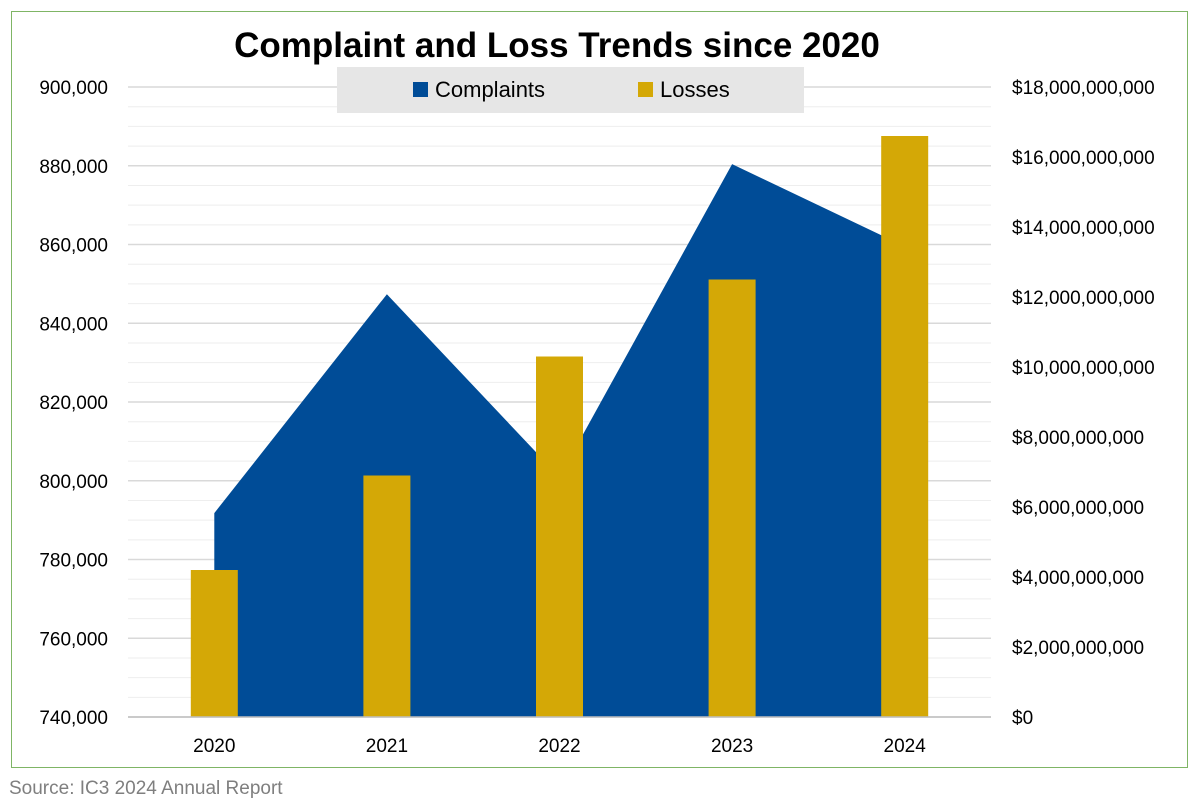 The width and height of the screenshot is (1200, 811). What do you see at coordinates (214, 643) in the screenshot?
I see `losses-bar-2020` at bounding box center [214, 643].